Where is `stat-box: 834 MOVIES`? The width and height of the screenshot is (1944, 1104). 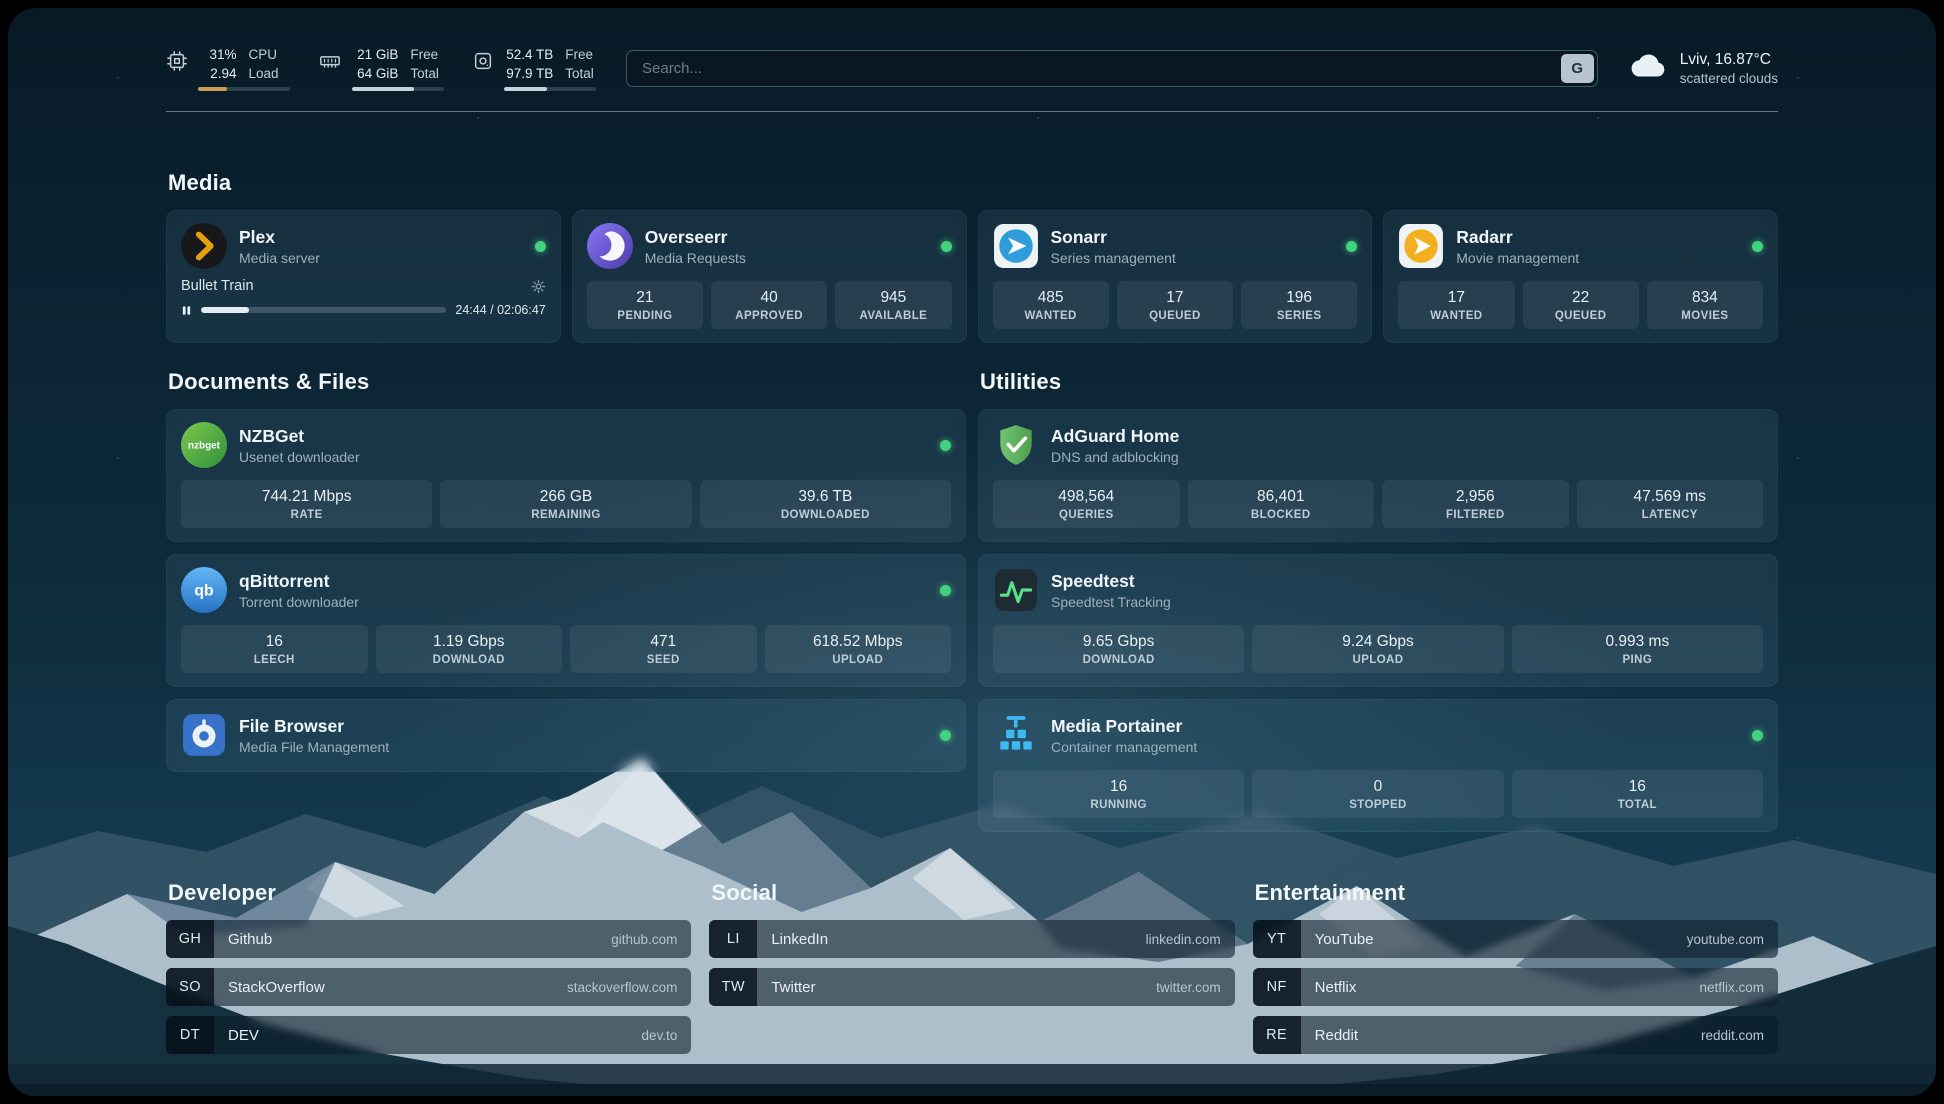
stat-box: 834 MOVIES is located at coordinates (1704, 305).